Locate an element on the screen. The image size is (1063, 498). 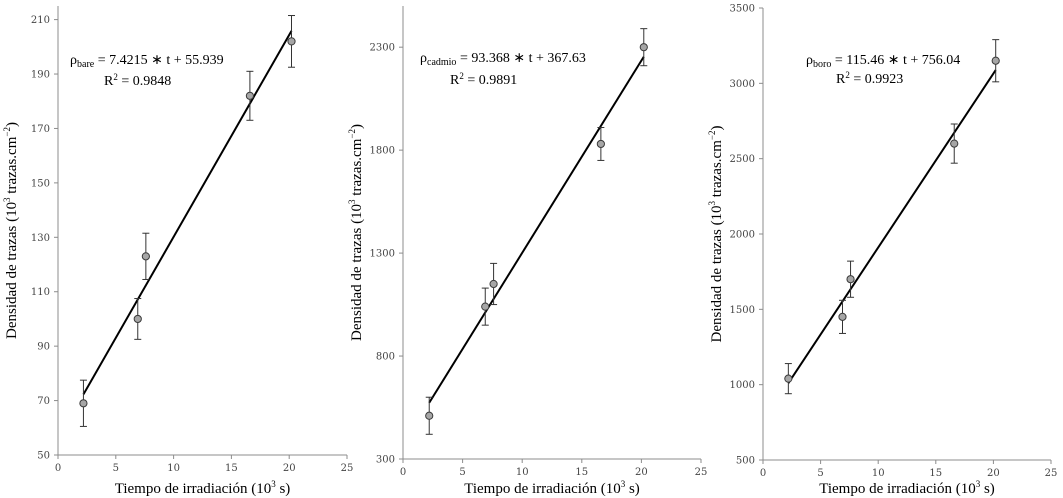
y-tick-label: 70 is located at coordinates (43, 401).